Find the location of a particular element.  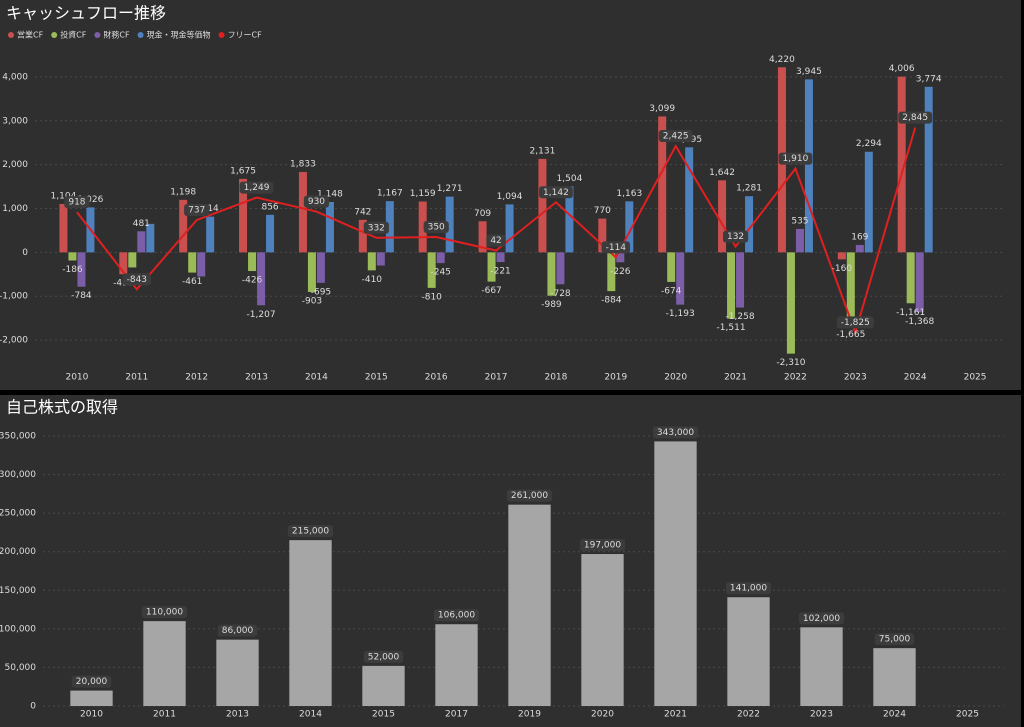

x-tick-label: 2014 is located at coordinates (310, 715).